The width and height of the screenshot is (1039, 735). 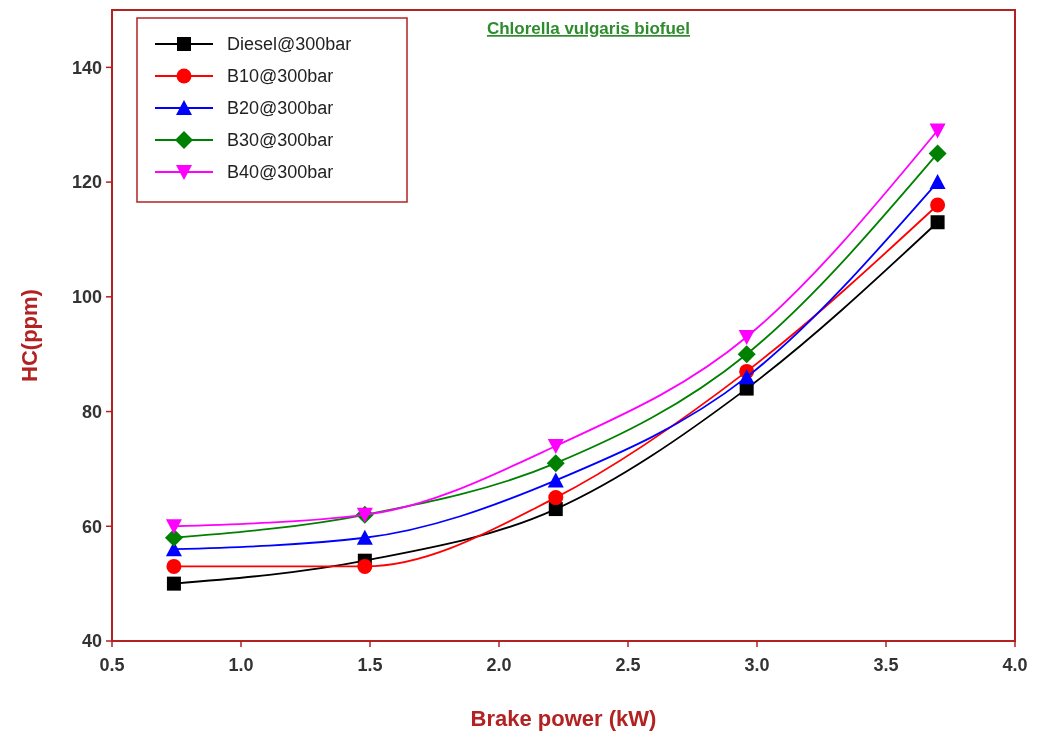 I want to click on y-tick-label: 140, so click(x=86, y=67).